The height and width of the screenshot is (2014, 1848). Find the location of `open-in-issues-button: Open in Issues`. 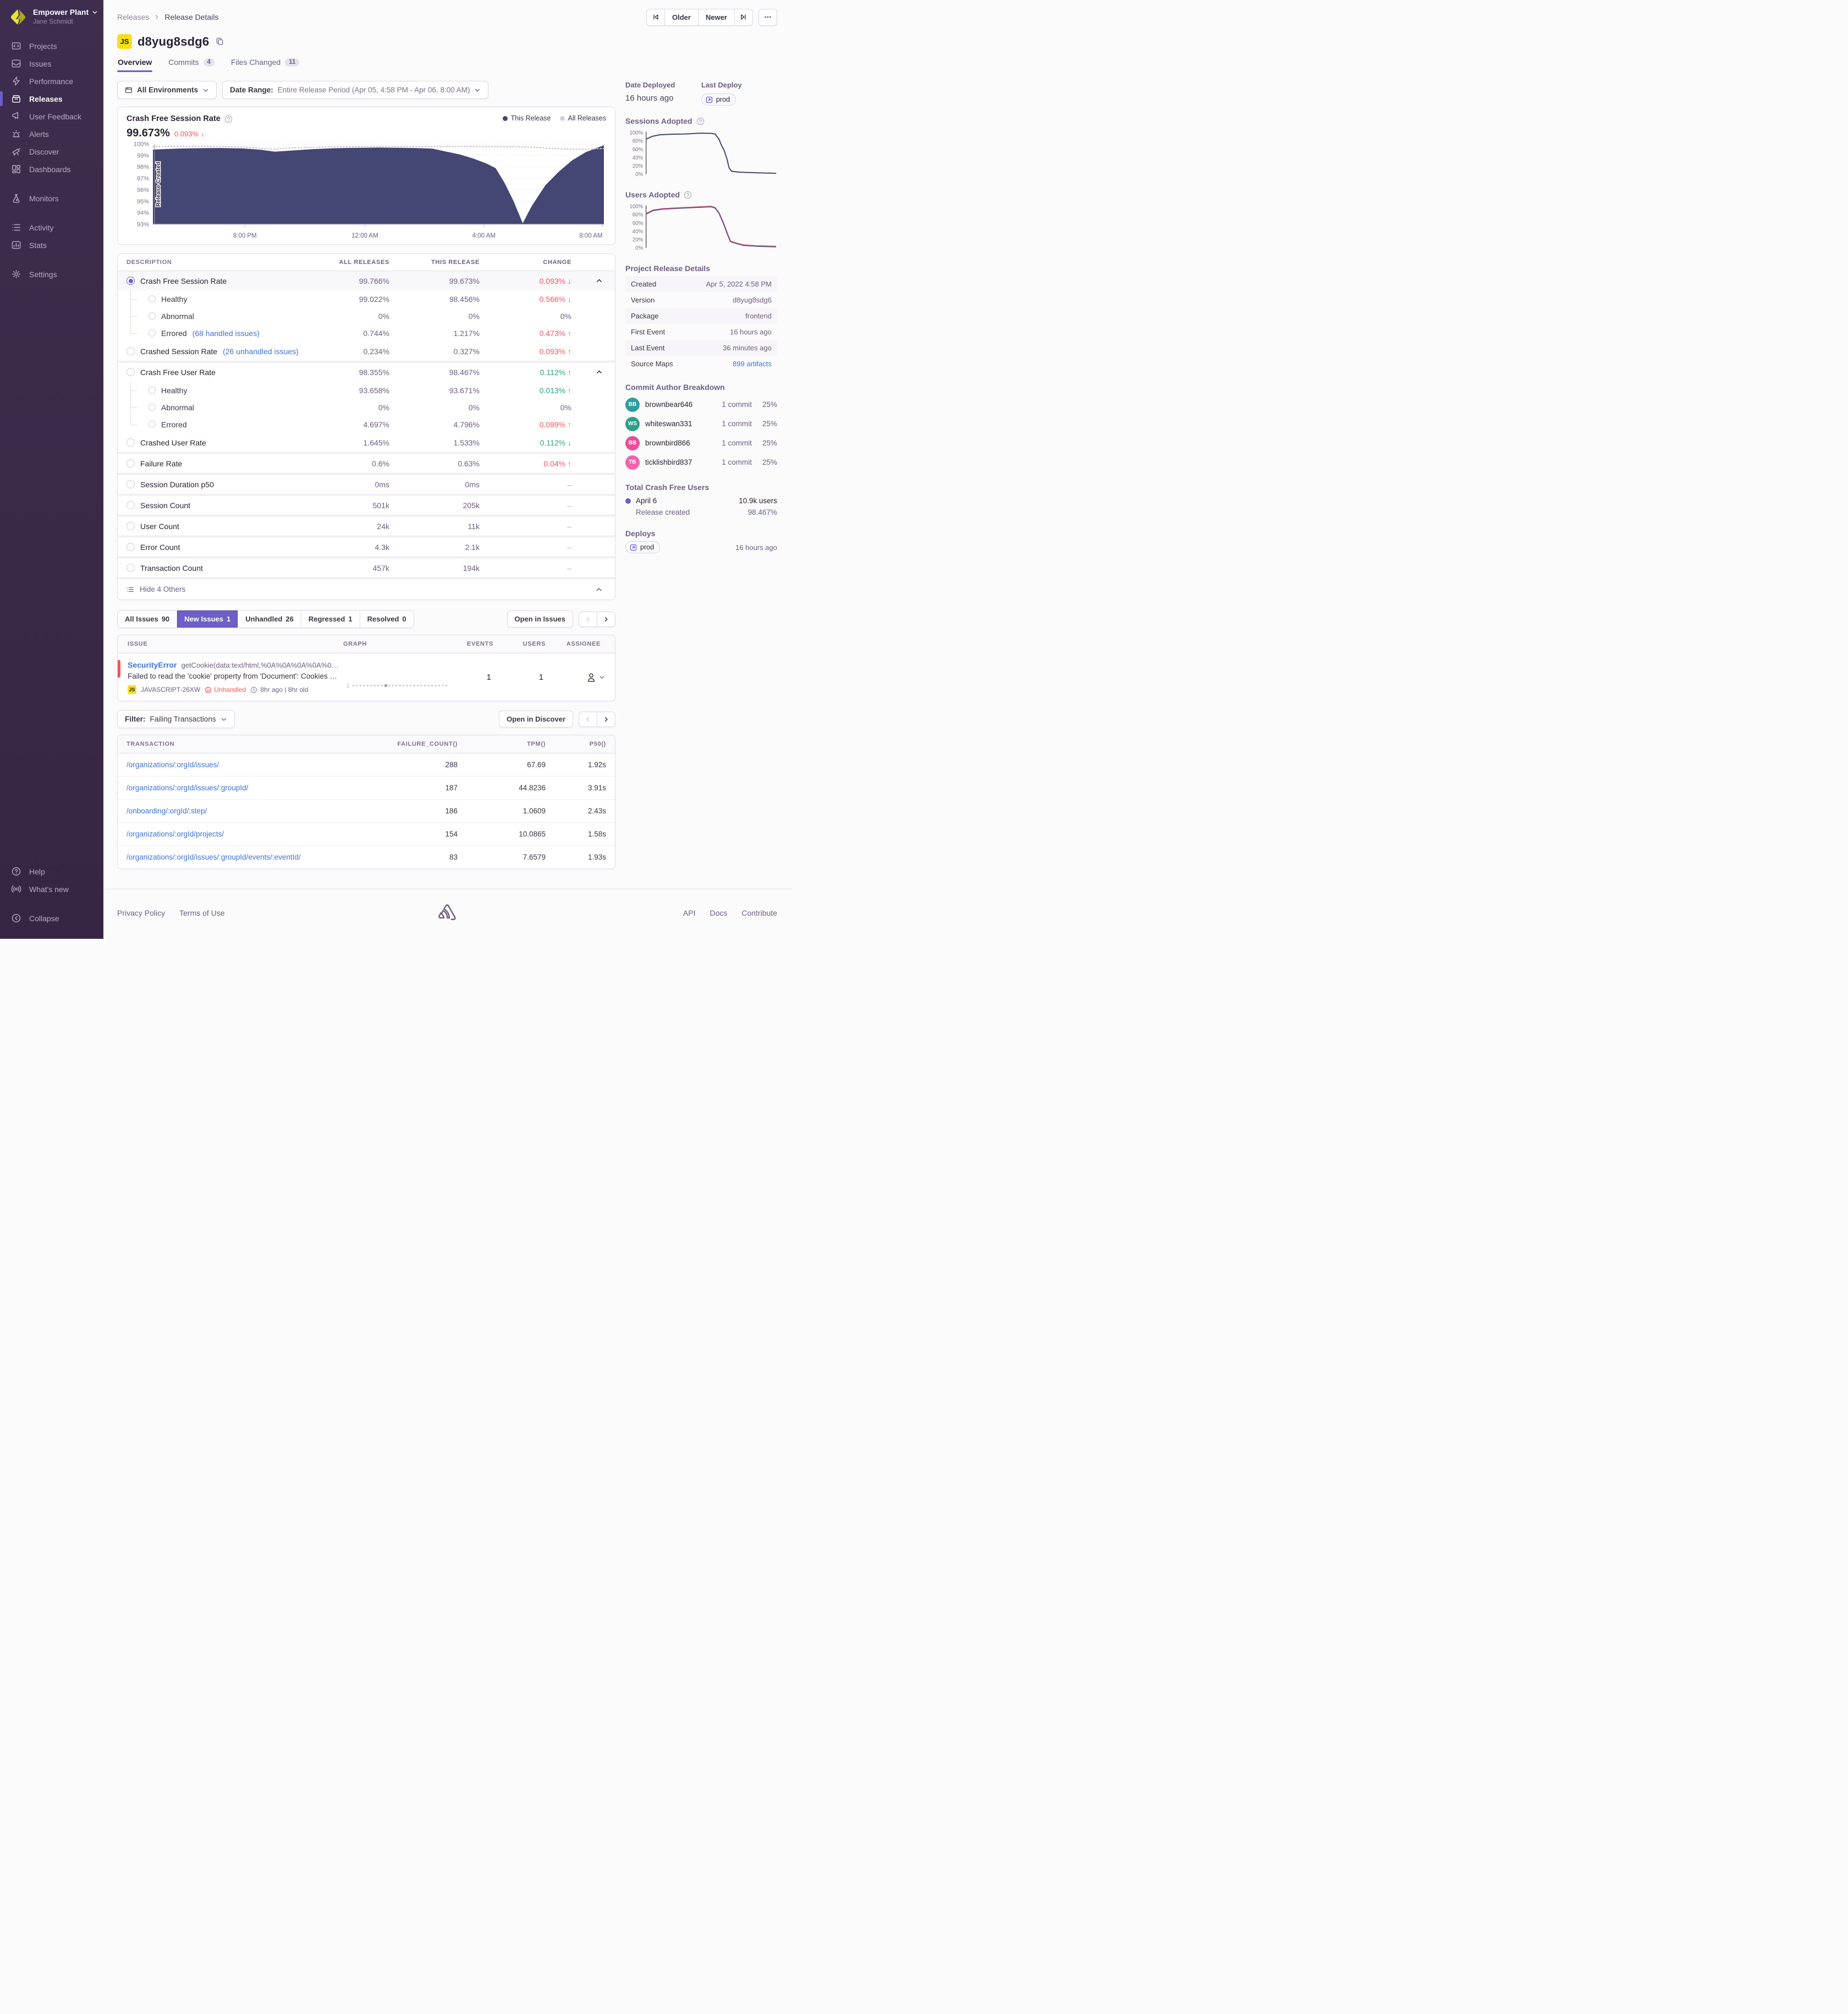

open-in-issues-button: Open in Issues is located at coordinates (540, 619).